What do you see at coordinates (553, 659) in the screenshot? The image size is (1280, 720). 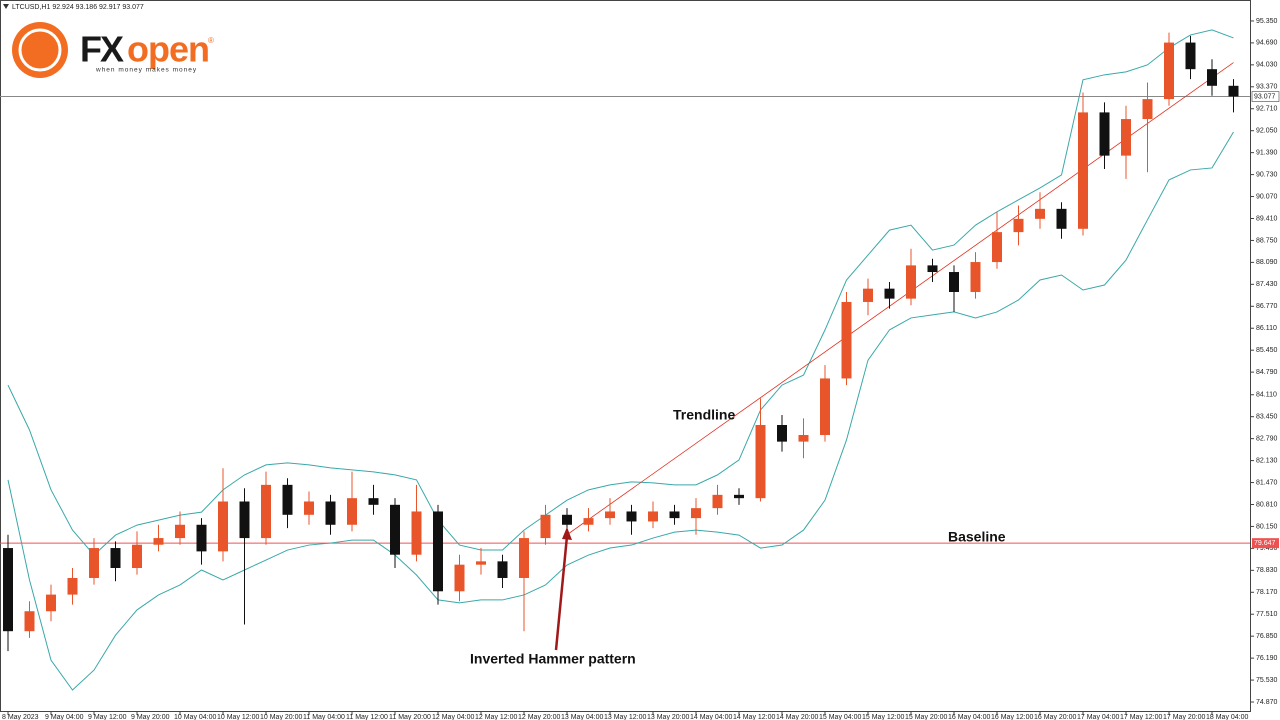 I see `annotation-label: Inverted Hammer pattern` at bounding box center [553, 659].